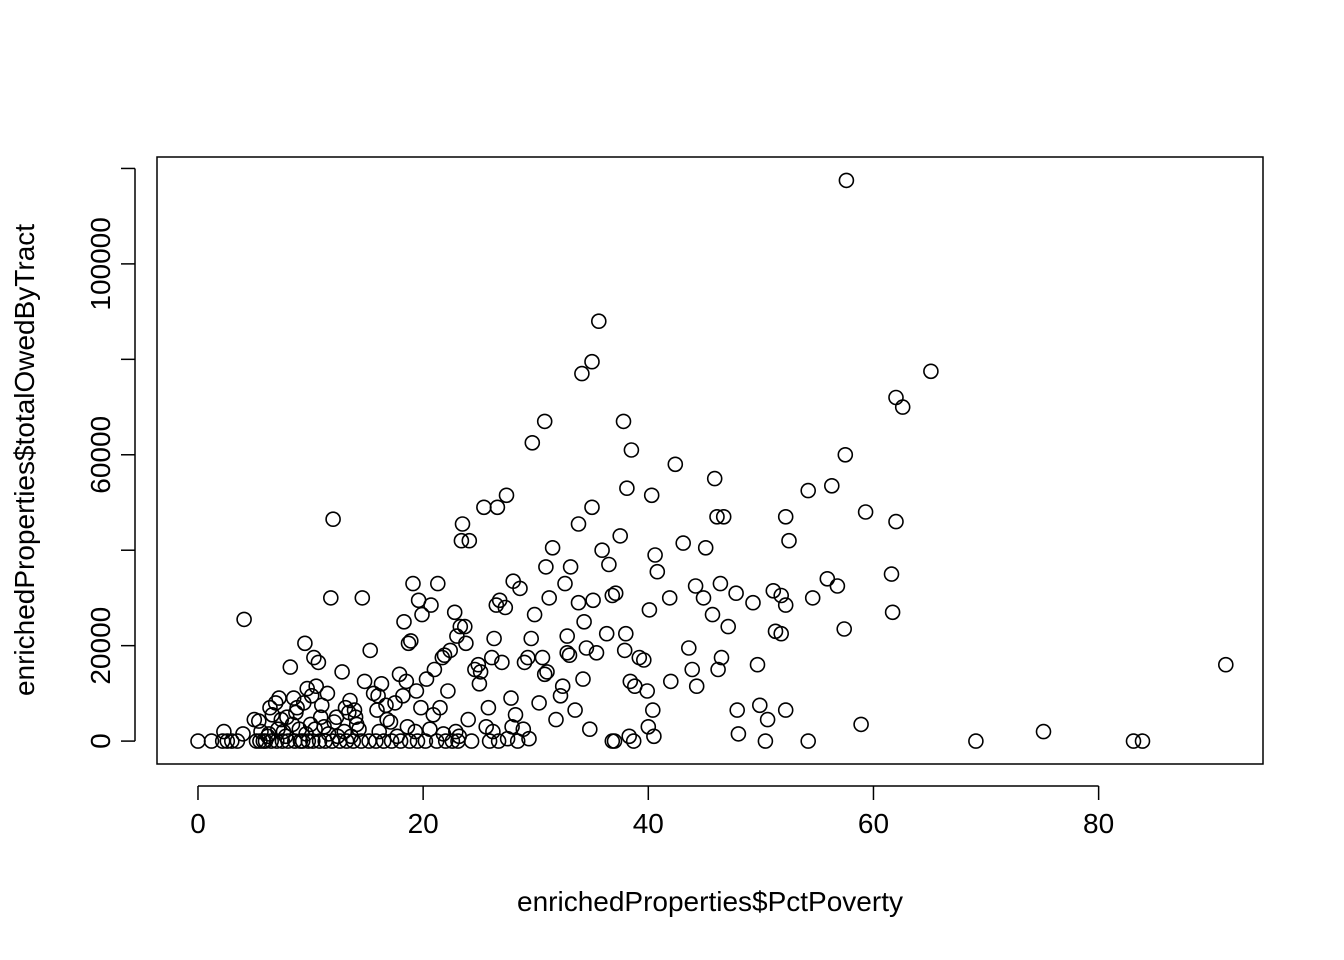 Image resolution: width=1344 pixels, height=960 pixels. Describe the element at coordinates (873, 823) in the screenshot. I see `x-tick-label: 60` at that location.